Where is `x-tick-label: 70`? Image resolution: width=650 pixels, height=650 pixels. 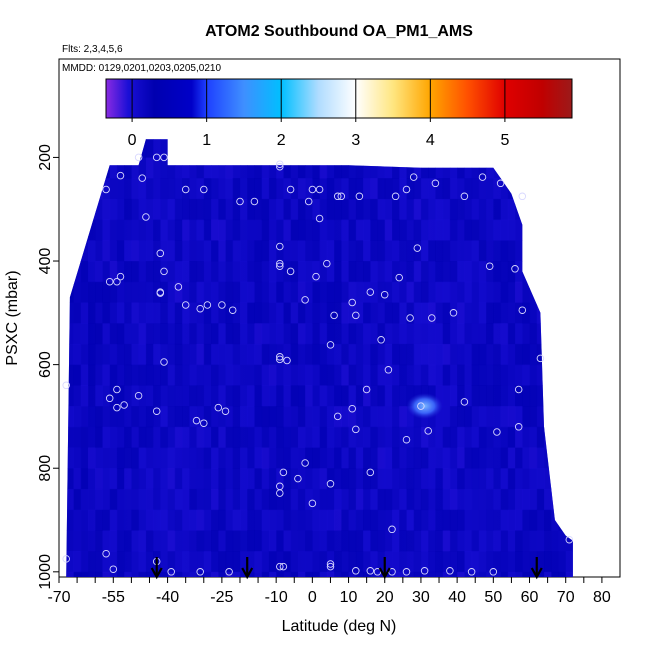 x-tick-label: 70 is located at coordinates (566, 597).